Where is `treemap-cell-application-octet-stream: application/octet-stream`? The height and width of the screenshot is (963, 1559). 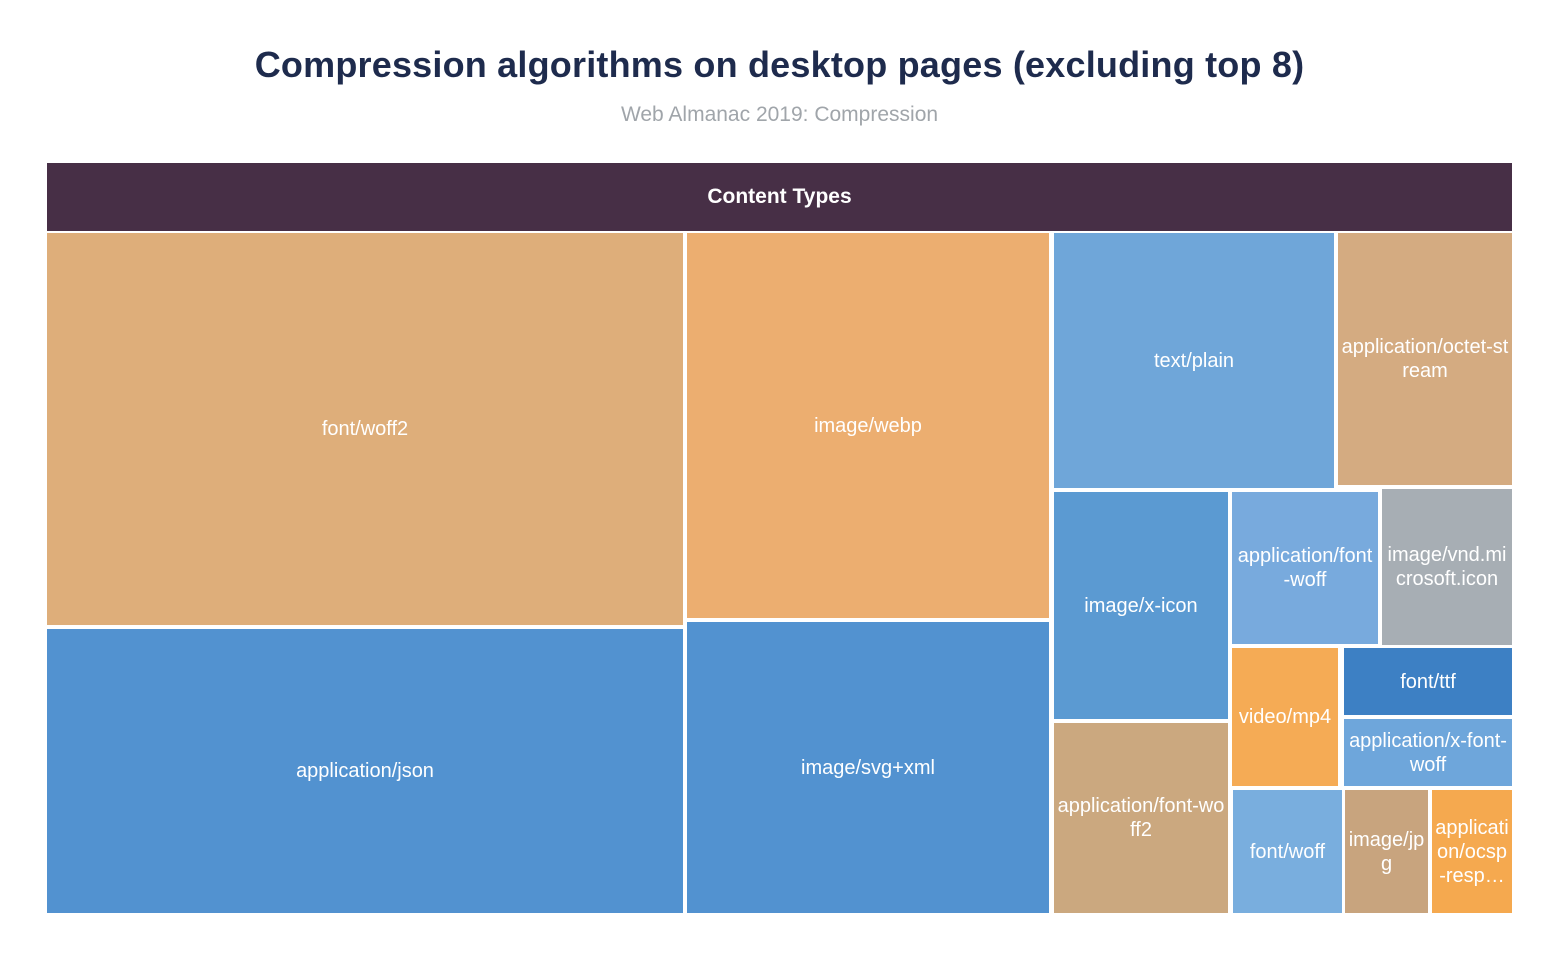
treemap-cell-application-octet-stream: application/octet-stream is located at coordinates (1425, 359).